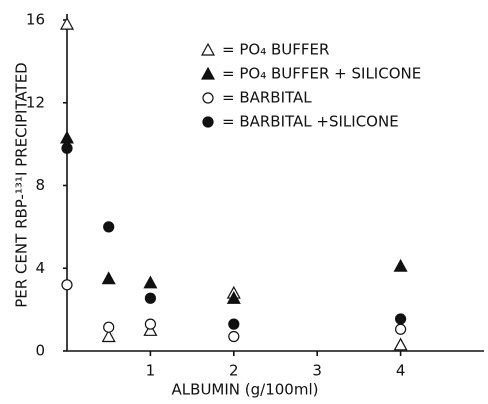  Describe the element at coordinates (151, 371) in the screenshot. I see `x-tick-label: 1` at that location.